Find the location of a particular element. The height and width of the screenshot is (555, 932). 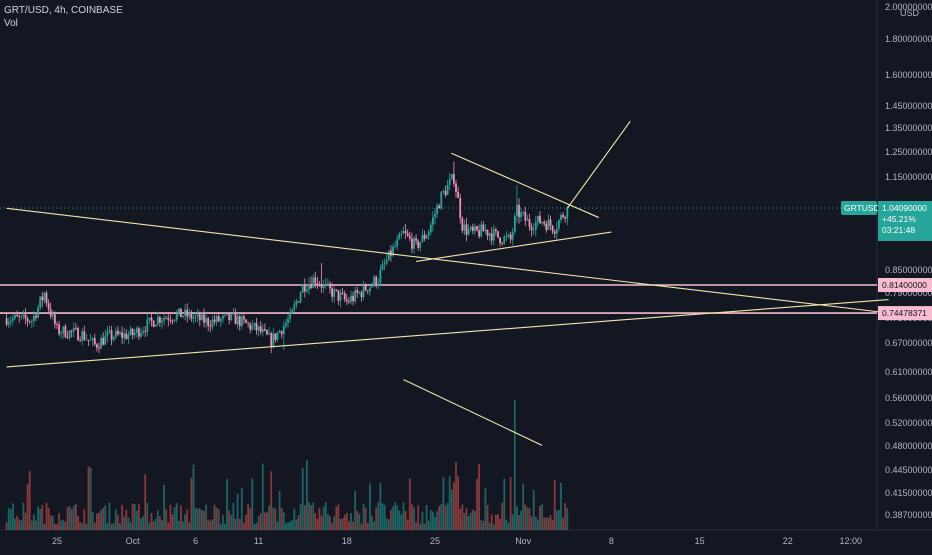

triangle-upper-line is located at coordinates (525, 185).